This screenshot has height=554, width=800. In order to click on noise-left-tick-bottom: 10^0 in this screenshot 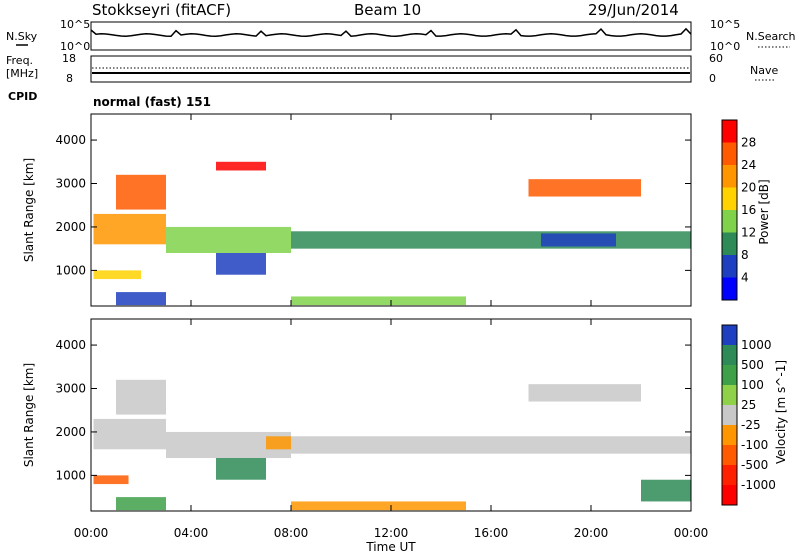, I will do `click(75, 46)`.